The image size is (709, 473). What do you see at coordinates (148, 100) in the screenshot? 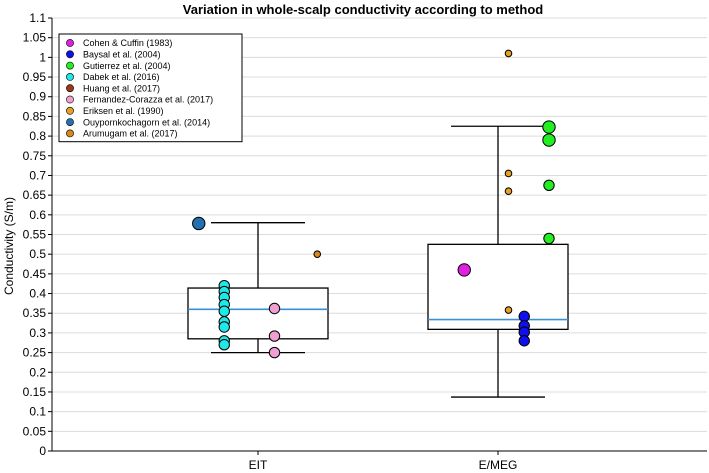
I see `legend-entry: Fernandez-Corazza et al. (2017)` at bounding box center [148, 100].